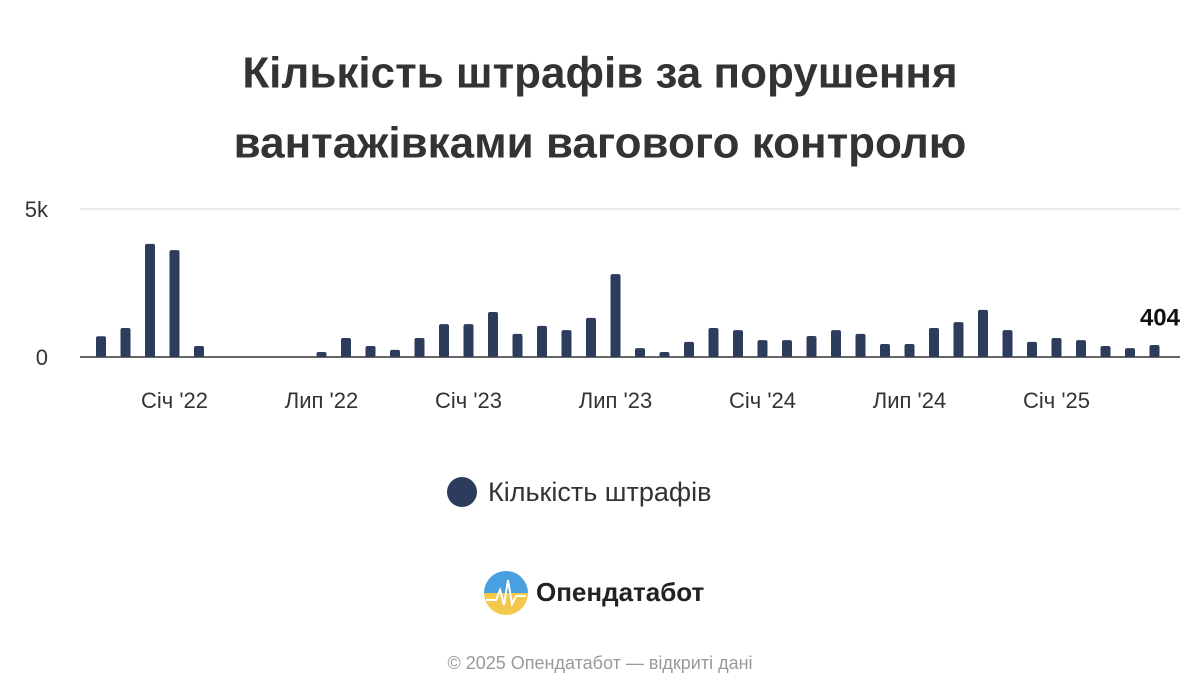 The width and height of the screenshot is (1200, 700). I want to click on footer: © 2025 Опендатабот — відкриті дані, so click(599, 663).